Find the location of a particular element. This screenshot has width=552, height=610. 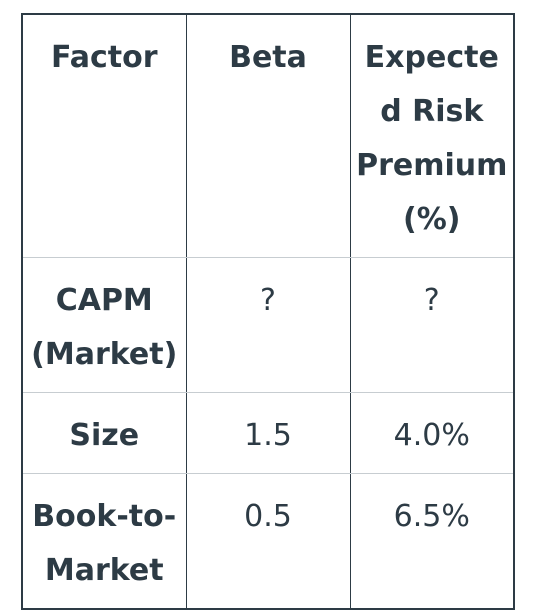

row-premium-value: ? is located at coordinates (432, 325).